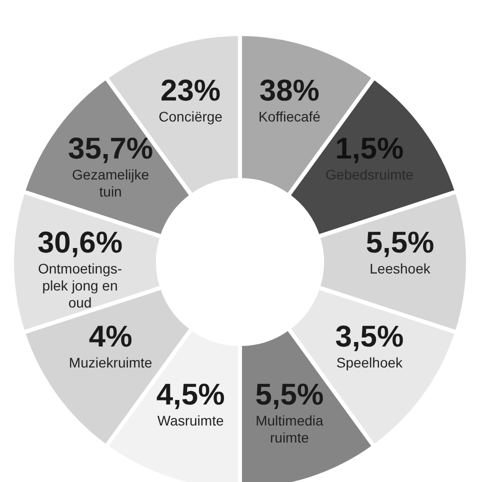  Describe the element at coordinates (190, 420) in the screenshot. I see `category-label: Wasruimte` at that location.